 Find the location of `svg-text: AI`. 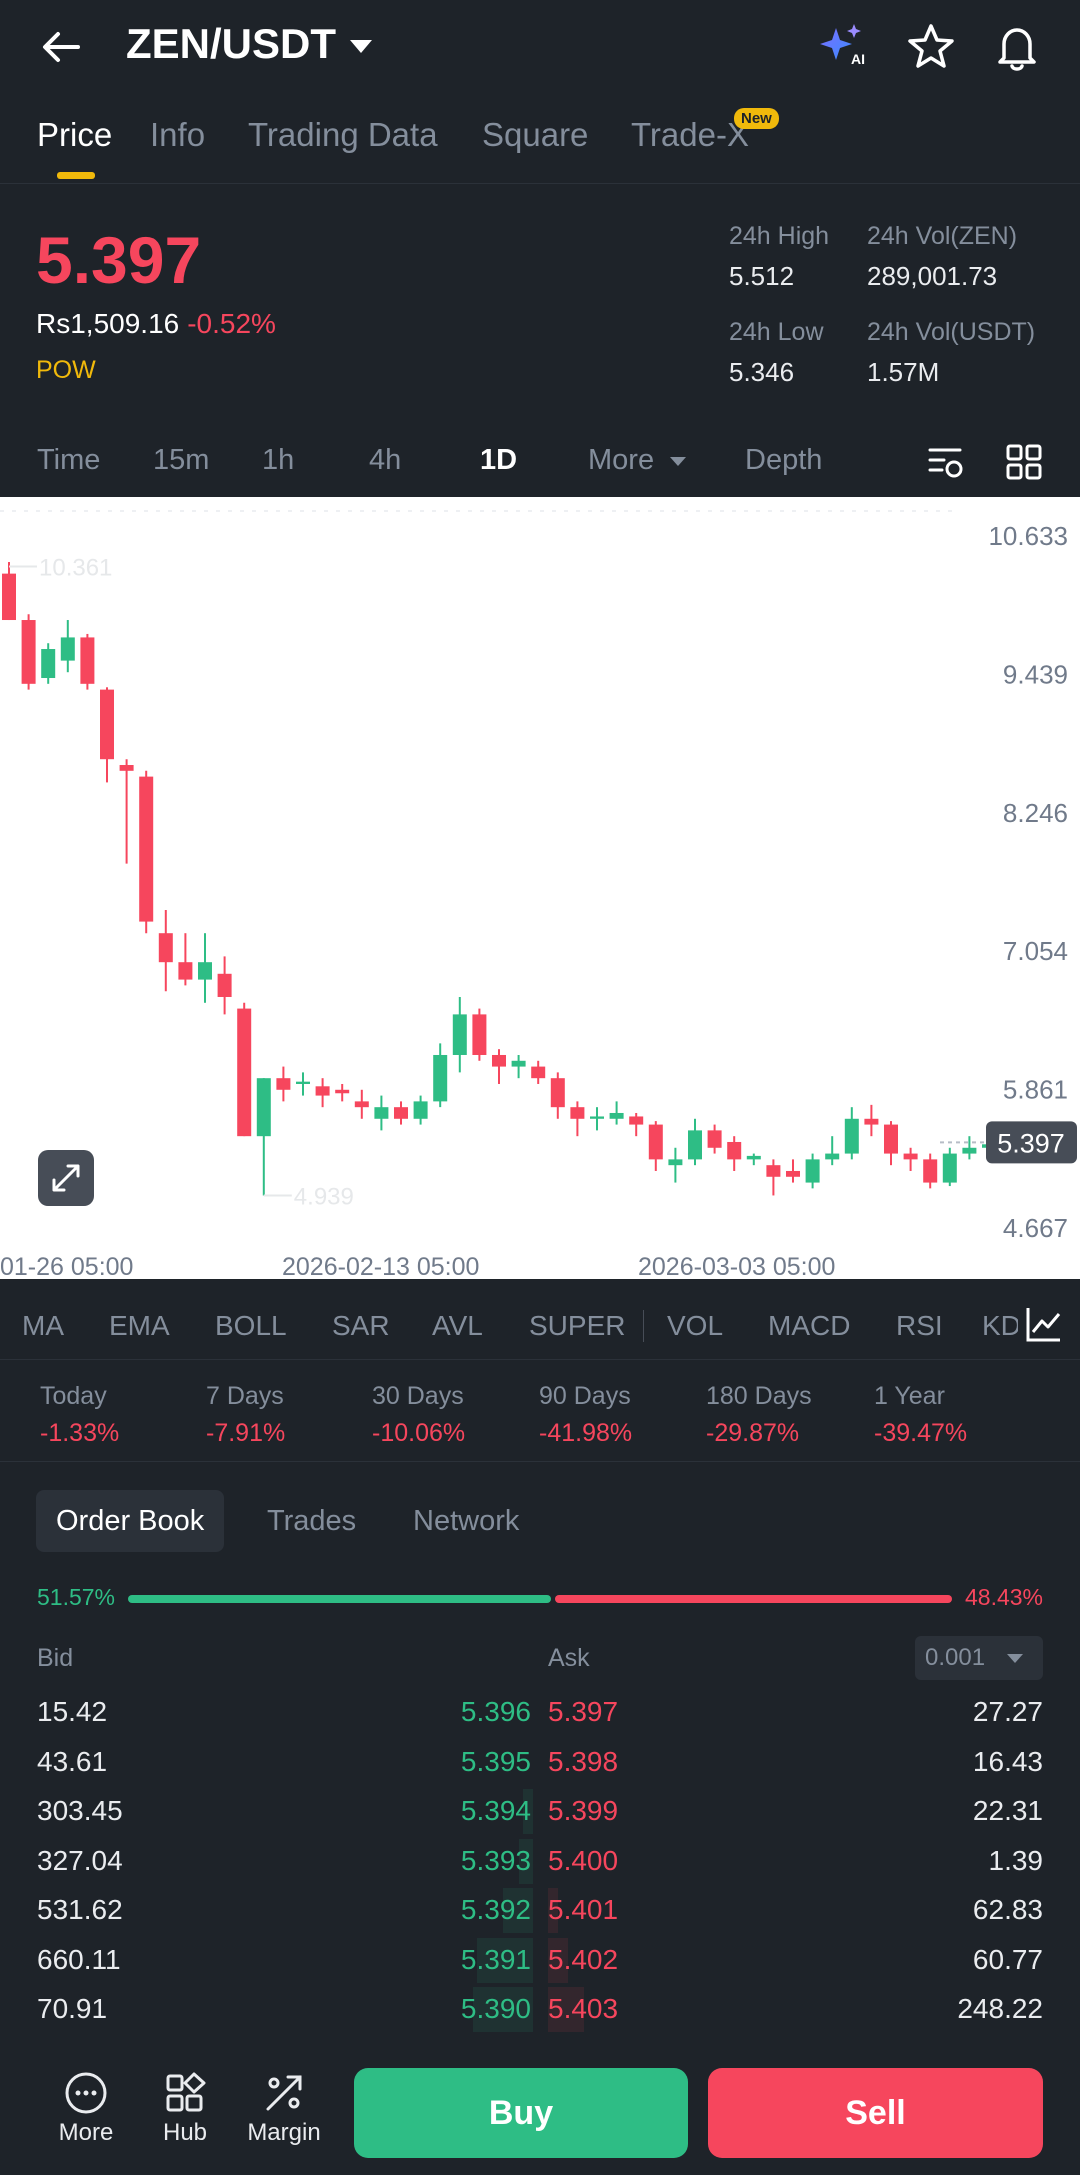

svg-text: AI is located at coordinates (858, 59).